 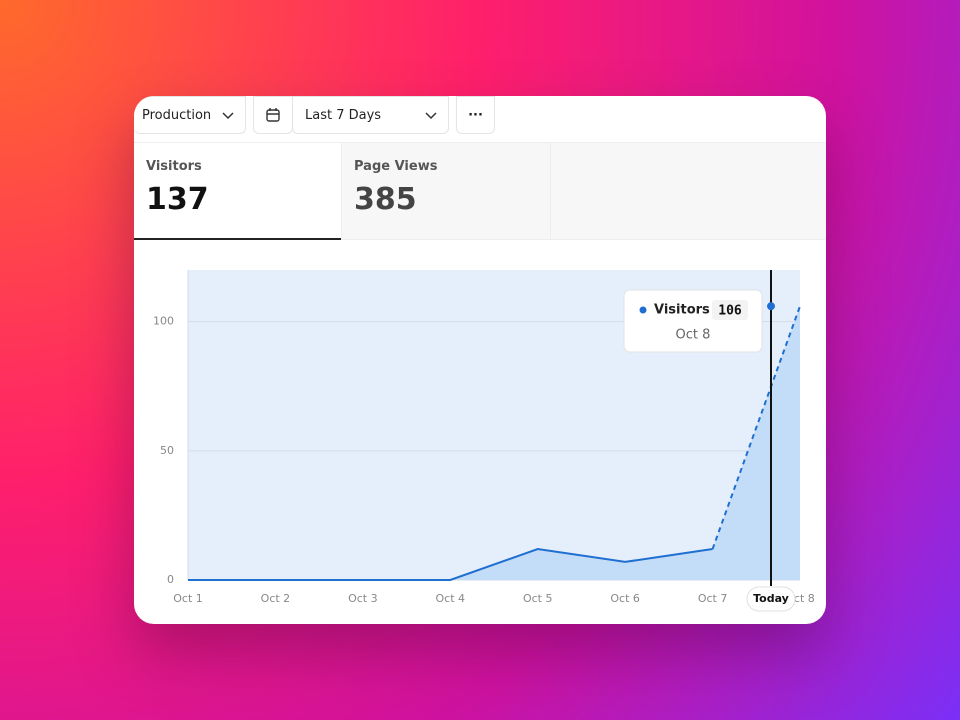 I want to click on range-label: Last 7 Days, so click(x=343, y=115).